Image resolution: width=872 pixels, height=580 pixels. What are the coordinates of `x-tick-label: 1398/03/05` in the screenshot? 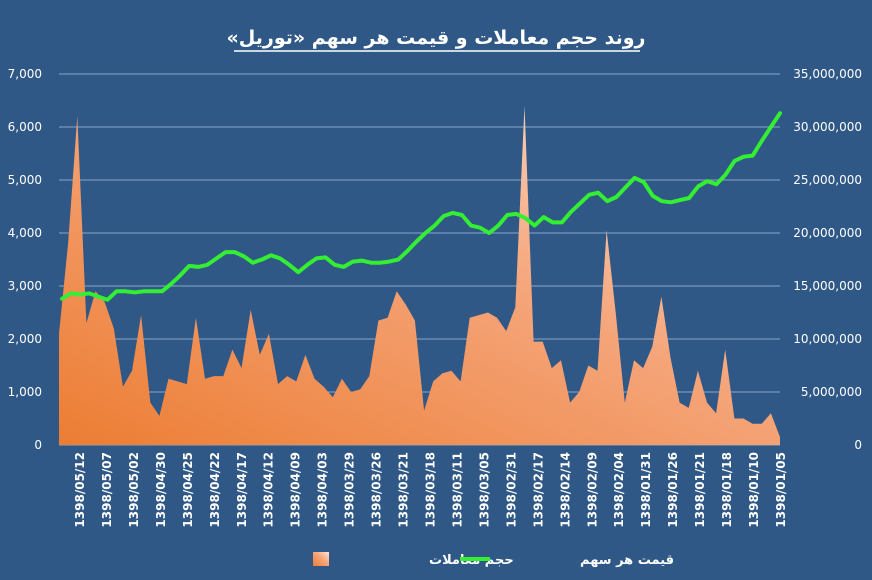 It's located at (484, 490).